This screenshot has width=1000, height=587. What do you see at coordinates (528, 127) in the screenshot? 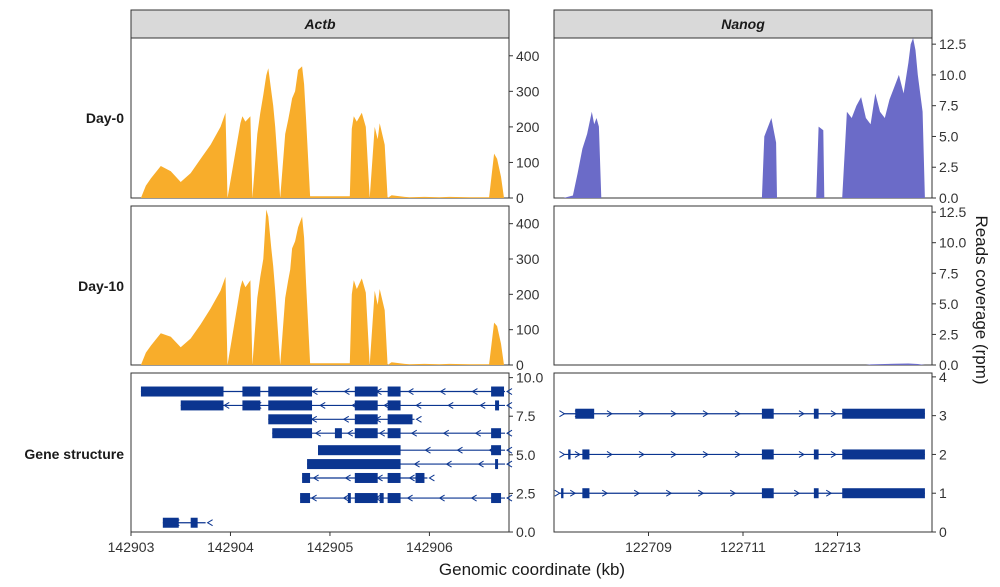
I see `actb-day0-ytick-label-2: 200` at bounding box center [528, 127].